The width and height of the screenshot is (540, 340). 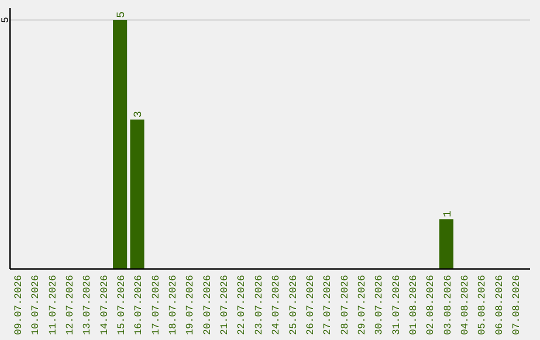 What do you see at coordinates (36, 305) in the screenshot?
I see `x-tick-label: 10.07.2026` at bounding box center [36, 305].